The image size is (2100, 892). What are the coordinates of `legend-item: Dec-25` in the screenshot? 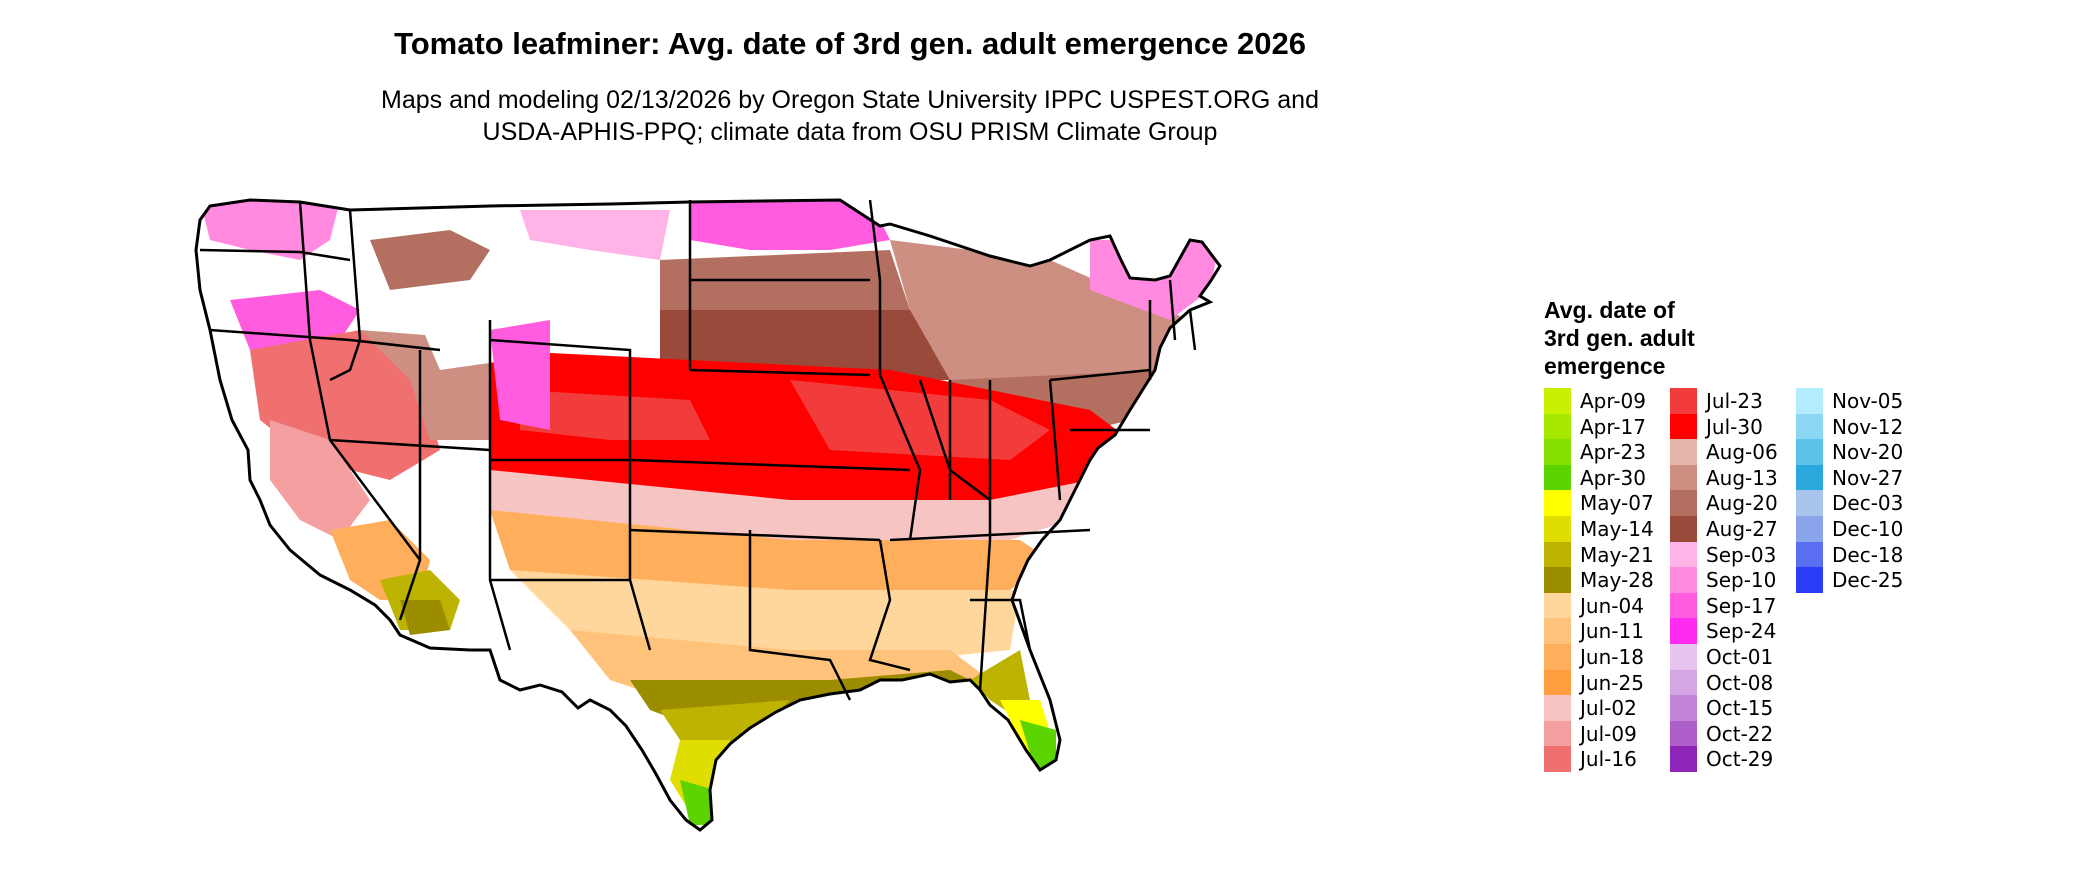 It's located at (1881, 580).